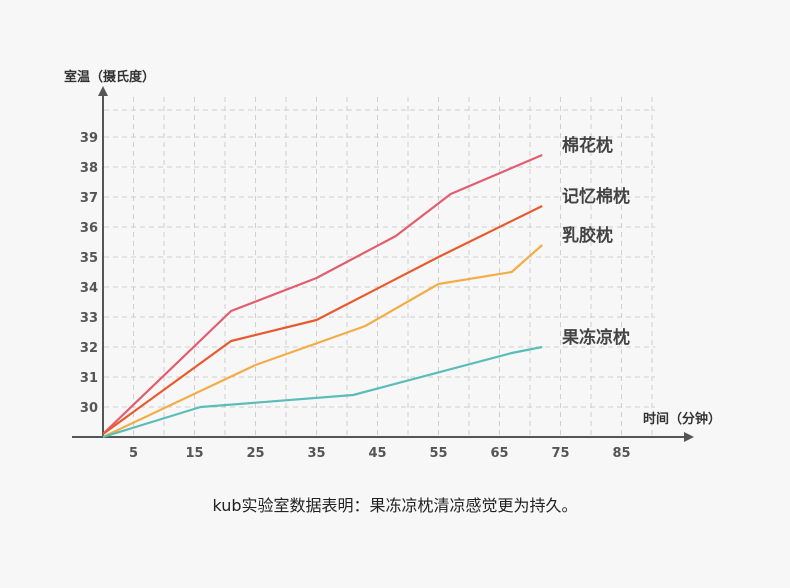 This screenshot has width=790, height=588. I want to click on series-label-2: 记忆棉枕, so click(596, 196).